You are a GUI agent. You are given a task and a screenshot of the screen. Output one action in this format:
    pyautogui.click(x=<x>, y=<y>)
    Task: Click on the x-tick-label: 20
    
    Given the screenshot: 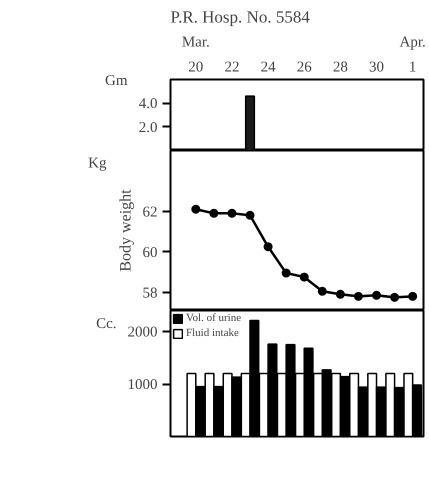 What is the action you would take?
    pyautogui.click(x=196, y=68)
    